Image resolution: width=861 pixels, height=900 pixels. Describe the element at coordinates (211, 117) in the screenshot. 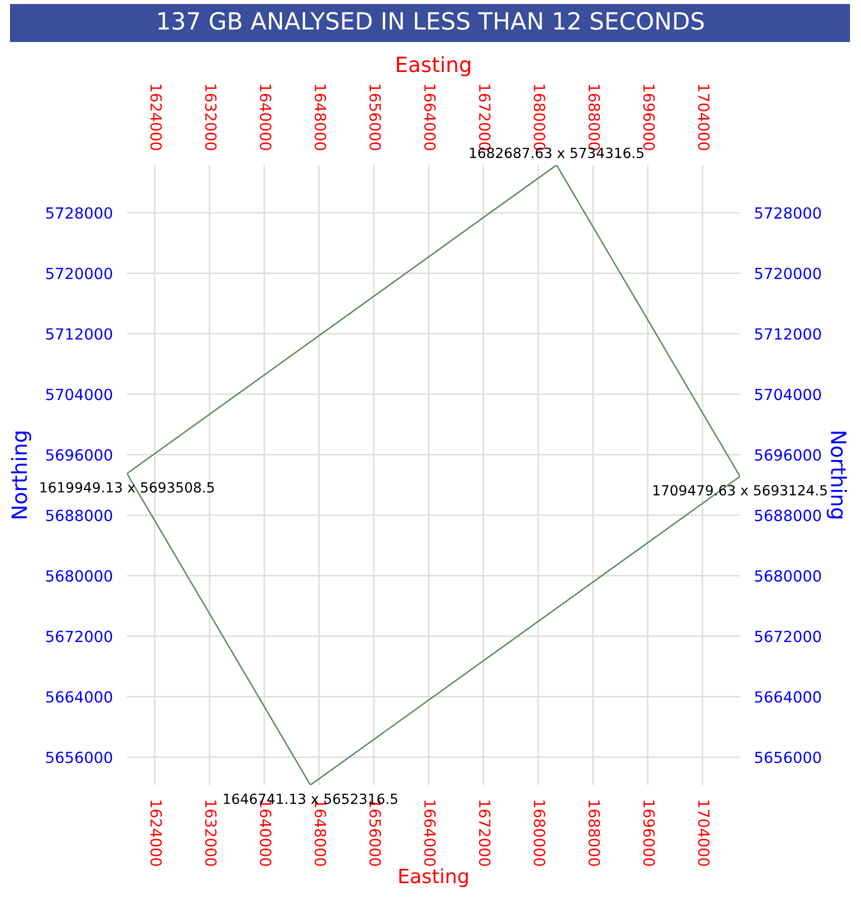

I see `x-tick-label: 1632000` at that location.